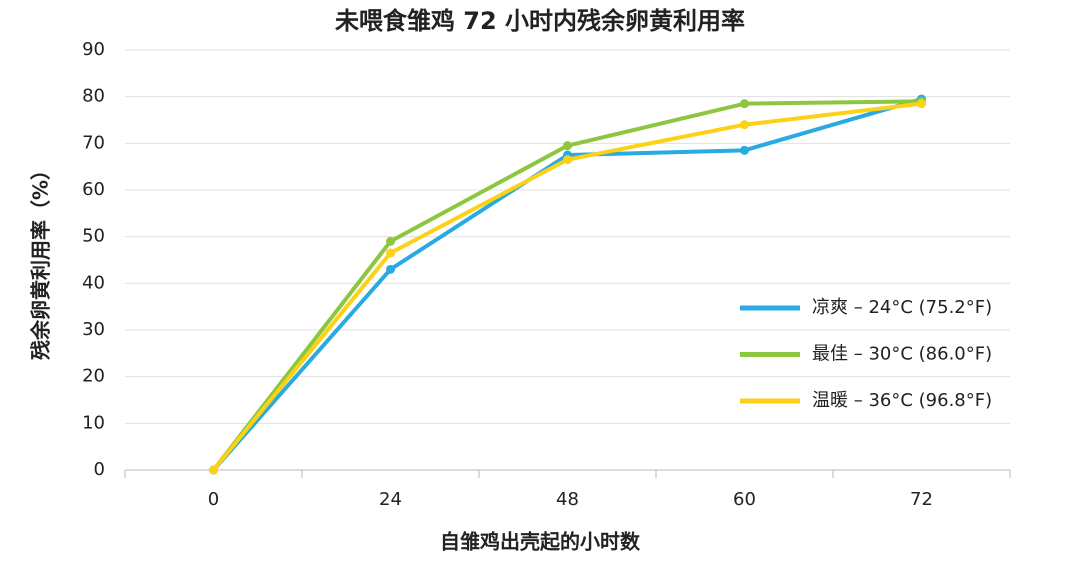  Describe the element at coordinates (93, 142) in the screenshot. I see `y-tick-label: 70` at that location.